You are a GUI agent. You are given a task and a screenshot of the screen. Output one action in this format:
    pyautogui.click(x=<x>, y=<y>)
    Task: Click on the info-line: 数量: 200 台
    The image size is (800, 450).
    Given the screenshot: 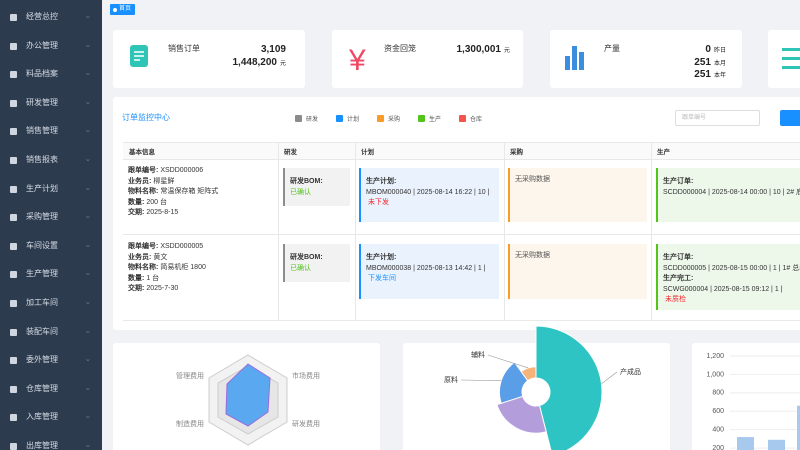 What is the action you would take?
    pyautogui.click(x=200, y=203)
    